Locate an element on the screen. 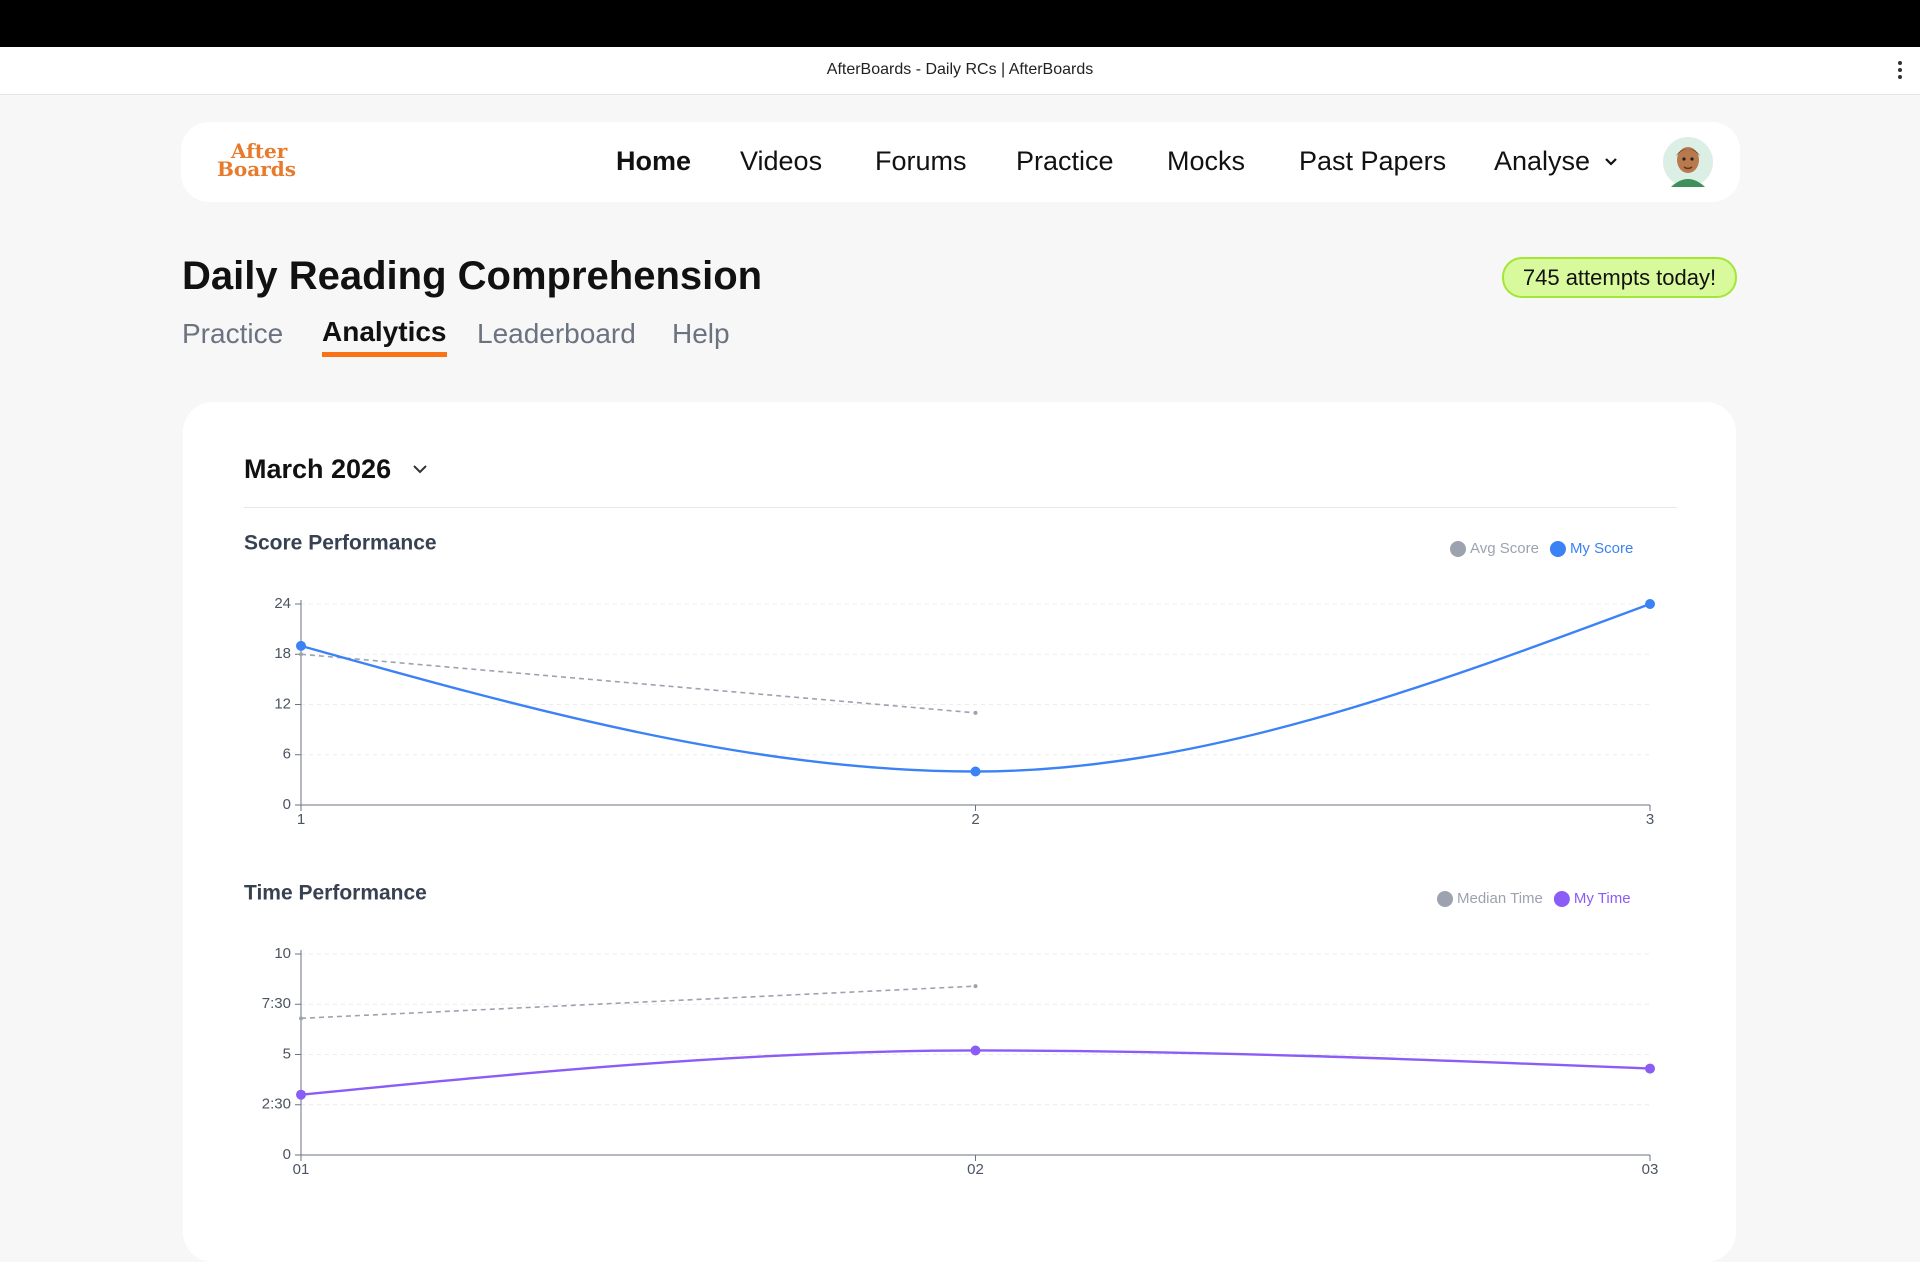 This screenshot has height=1262, width=1920. tab-title: AfterBoards - Daily RCs | AfterBoards is located at coordinates (960, 69).